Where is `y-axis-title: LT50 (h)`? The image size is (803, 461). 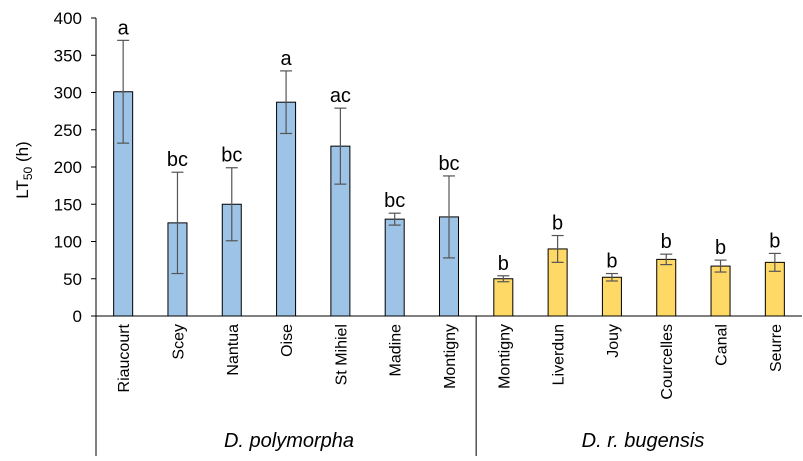 y-axis-title: LT50 (h) is located at coordinates (24, 169).